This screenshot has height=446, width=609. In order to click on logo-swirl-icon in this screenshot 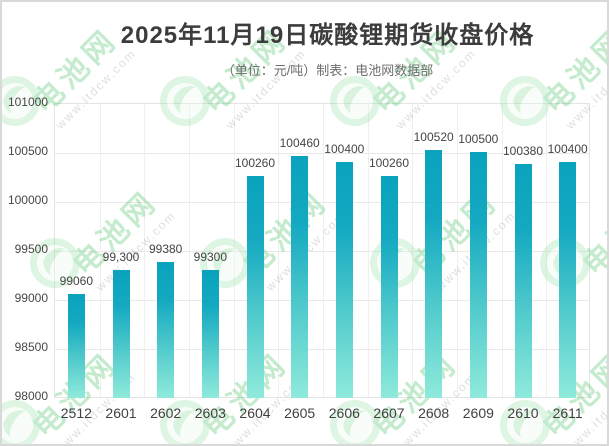, I will do `click(21, 424)`.